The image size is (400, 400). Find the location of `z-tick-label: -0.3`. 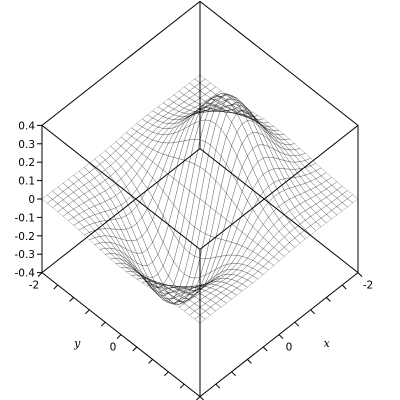

z-tick-label: -0.3 is located at coordinates (25, 255).